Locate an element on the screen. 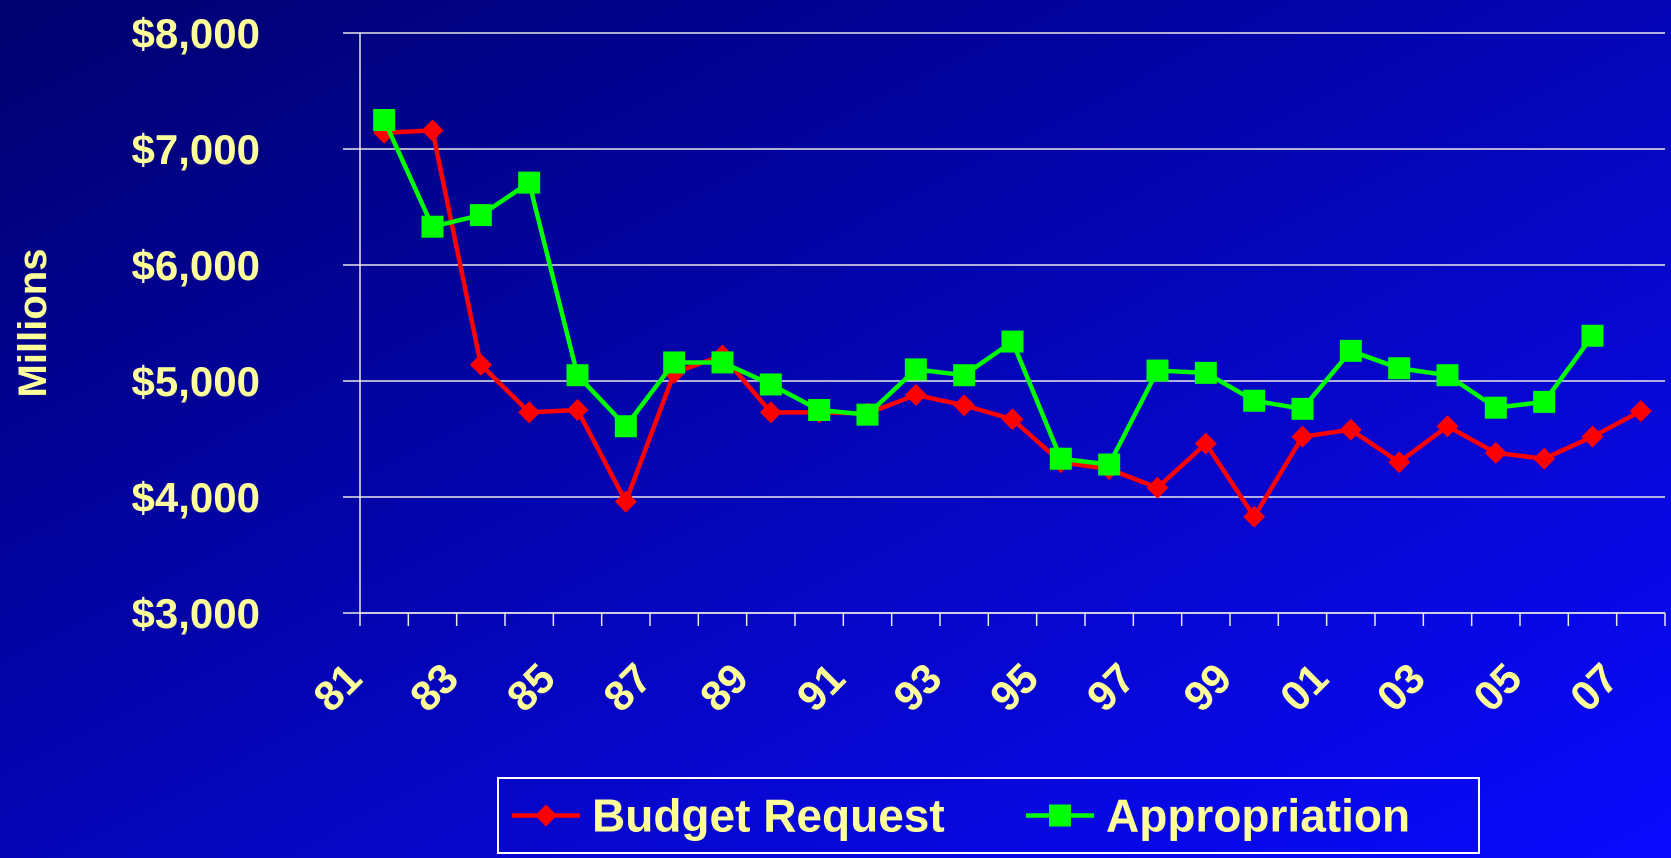 The width and height of the screenshot is (1671, 858). legend-label: Budget Request is located at coordinates (768, 816).